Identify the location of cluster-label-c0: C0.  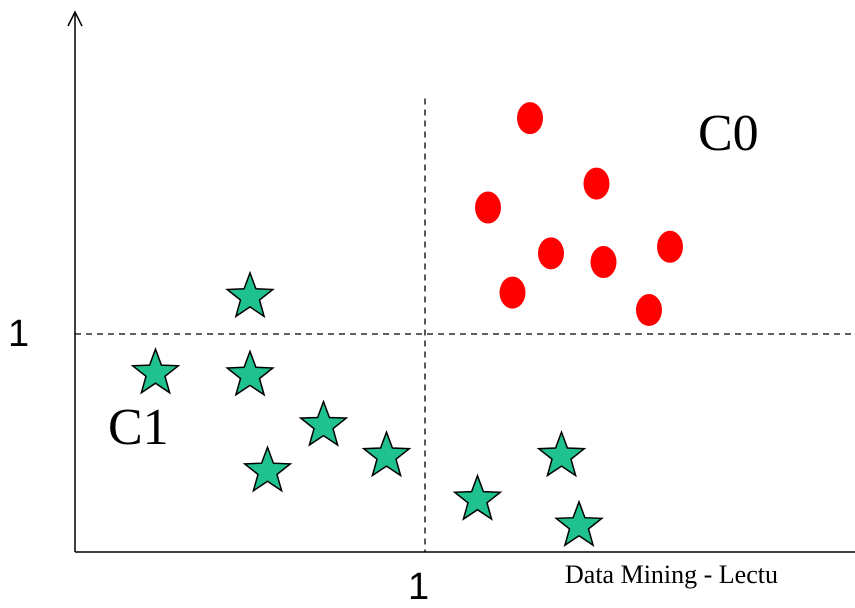
(728, 133).